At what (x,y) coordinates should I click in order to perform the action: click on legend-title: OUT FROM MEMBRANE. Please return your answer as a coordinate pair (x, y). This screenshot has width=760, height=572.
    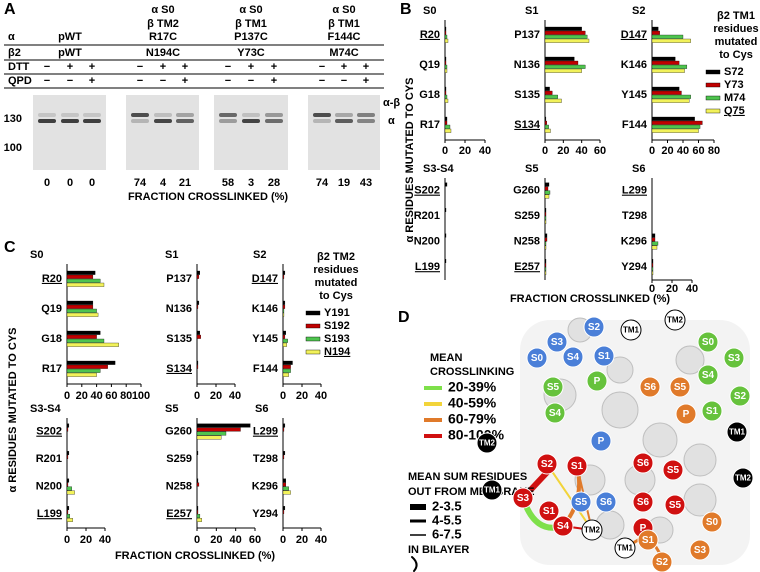
    Looking at the image, I should click on (471, 492).